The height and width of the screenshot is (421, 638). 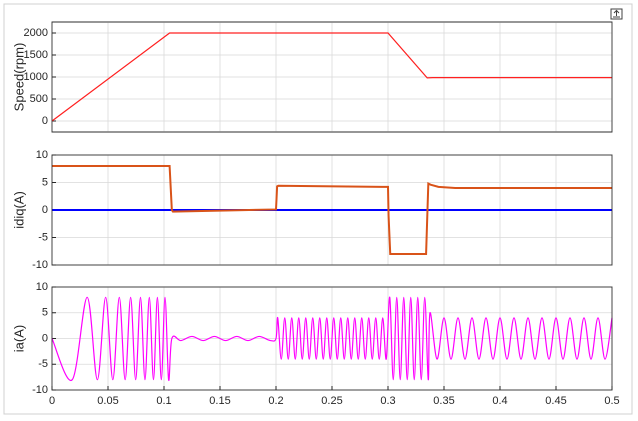 I want to click on y-tick-label: 2000, so click(x=36, y=33).